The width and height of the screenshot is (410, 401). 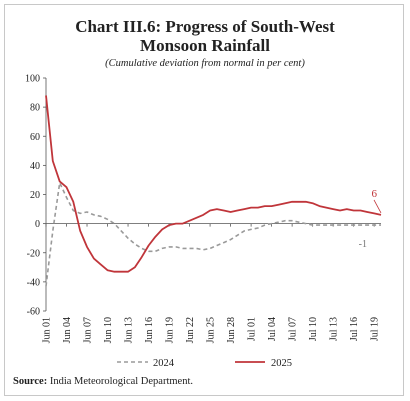 I want to click on x-tick-label: Jun 01, so click(x=47, y=330).